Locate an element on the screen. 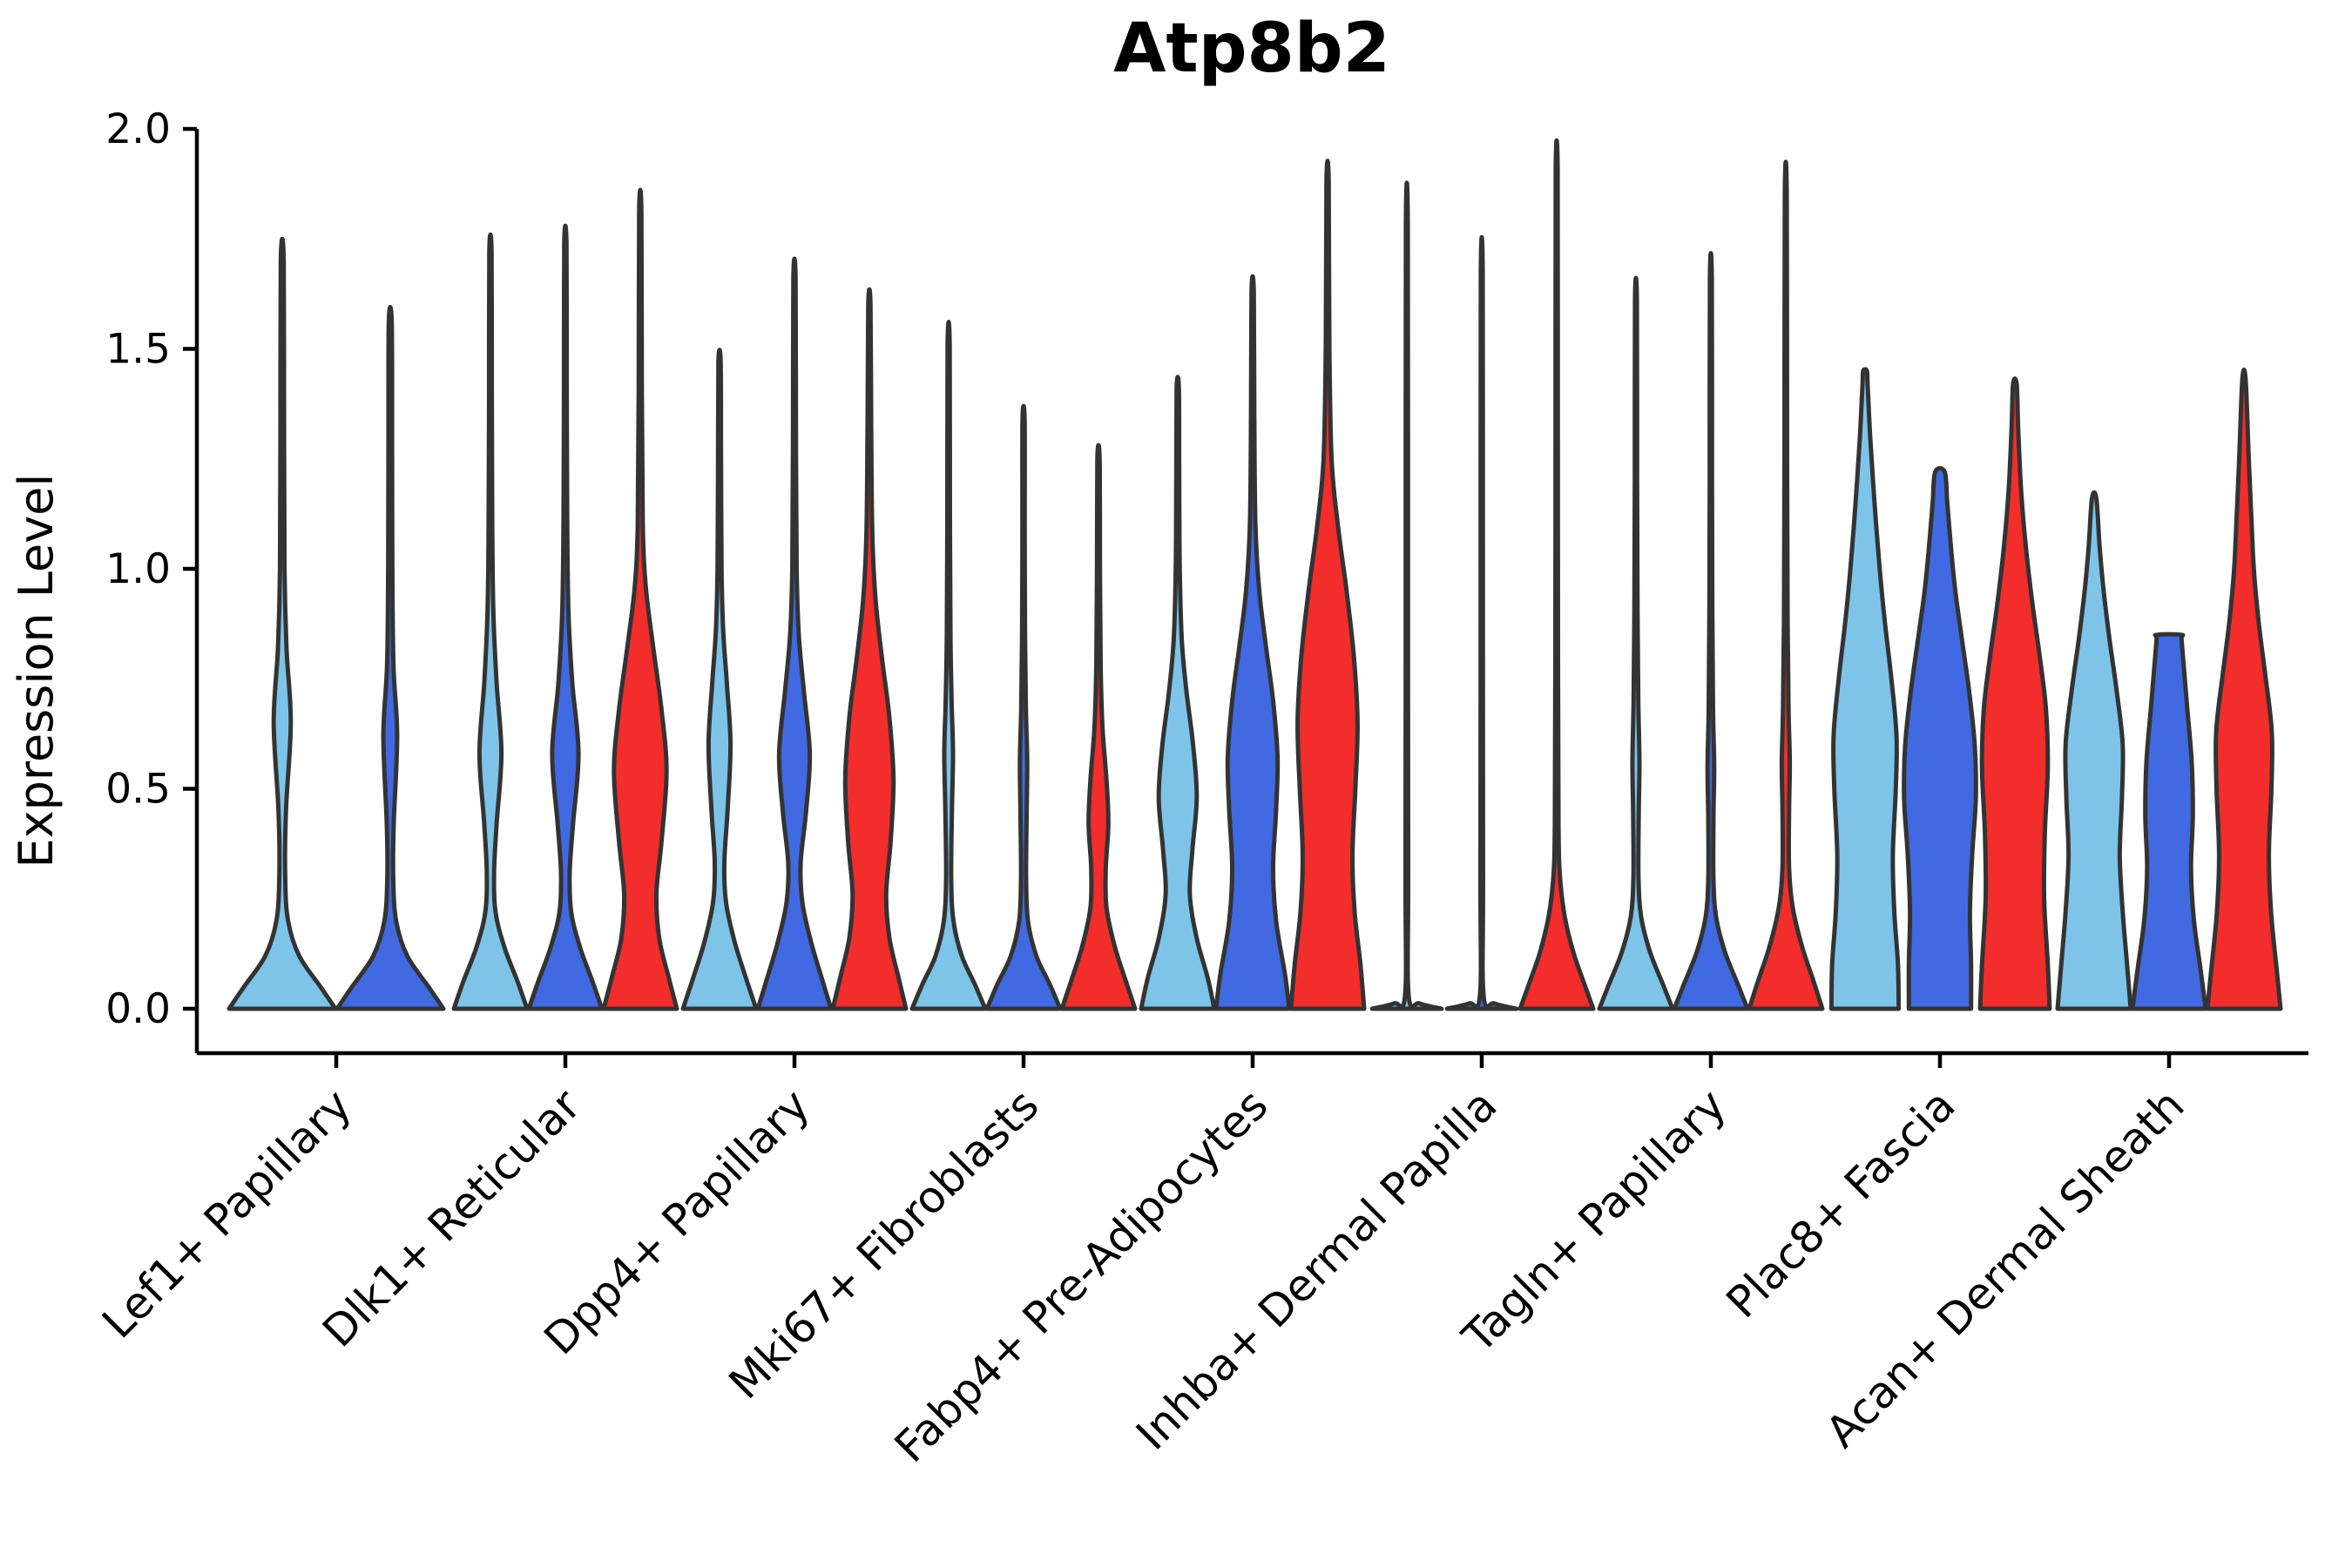  y-tick-label: 0.0 is located at coordinates (138, 1009).